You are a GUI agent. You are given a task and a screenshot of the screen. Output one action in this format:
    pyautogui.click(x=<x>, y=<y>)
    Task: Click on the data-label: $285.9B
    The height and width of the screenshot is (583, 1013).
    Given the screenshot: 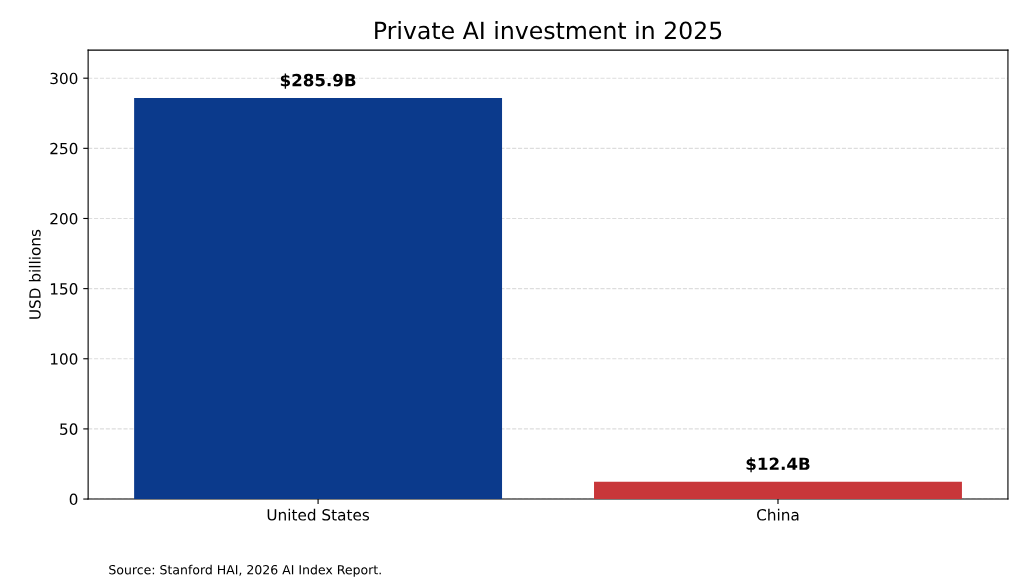 What is the action you would take?
    pyautogui.click(x=318, y=81)
    